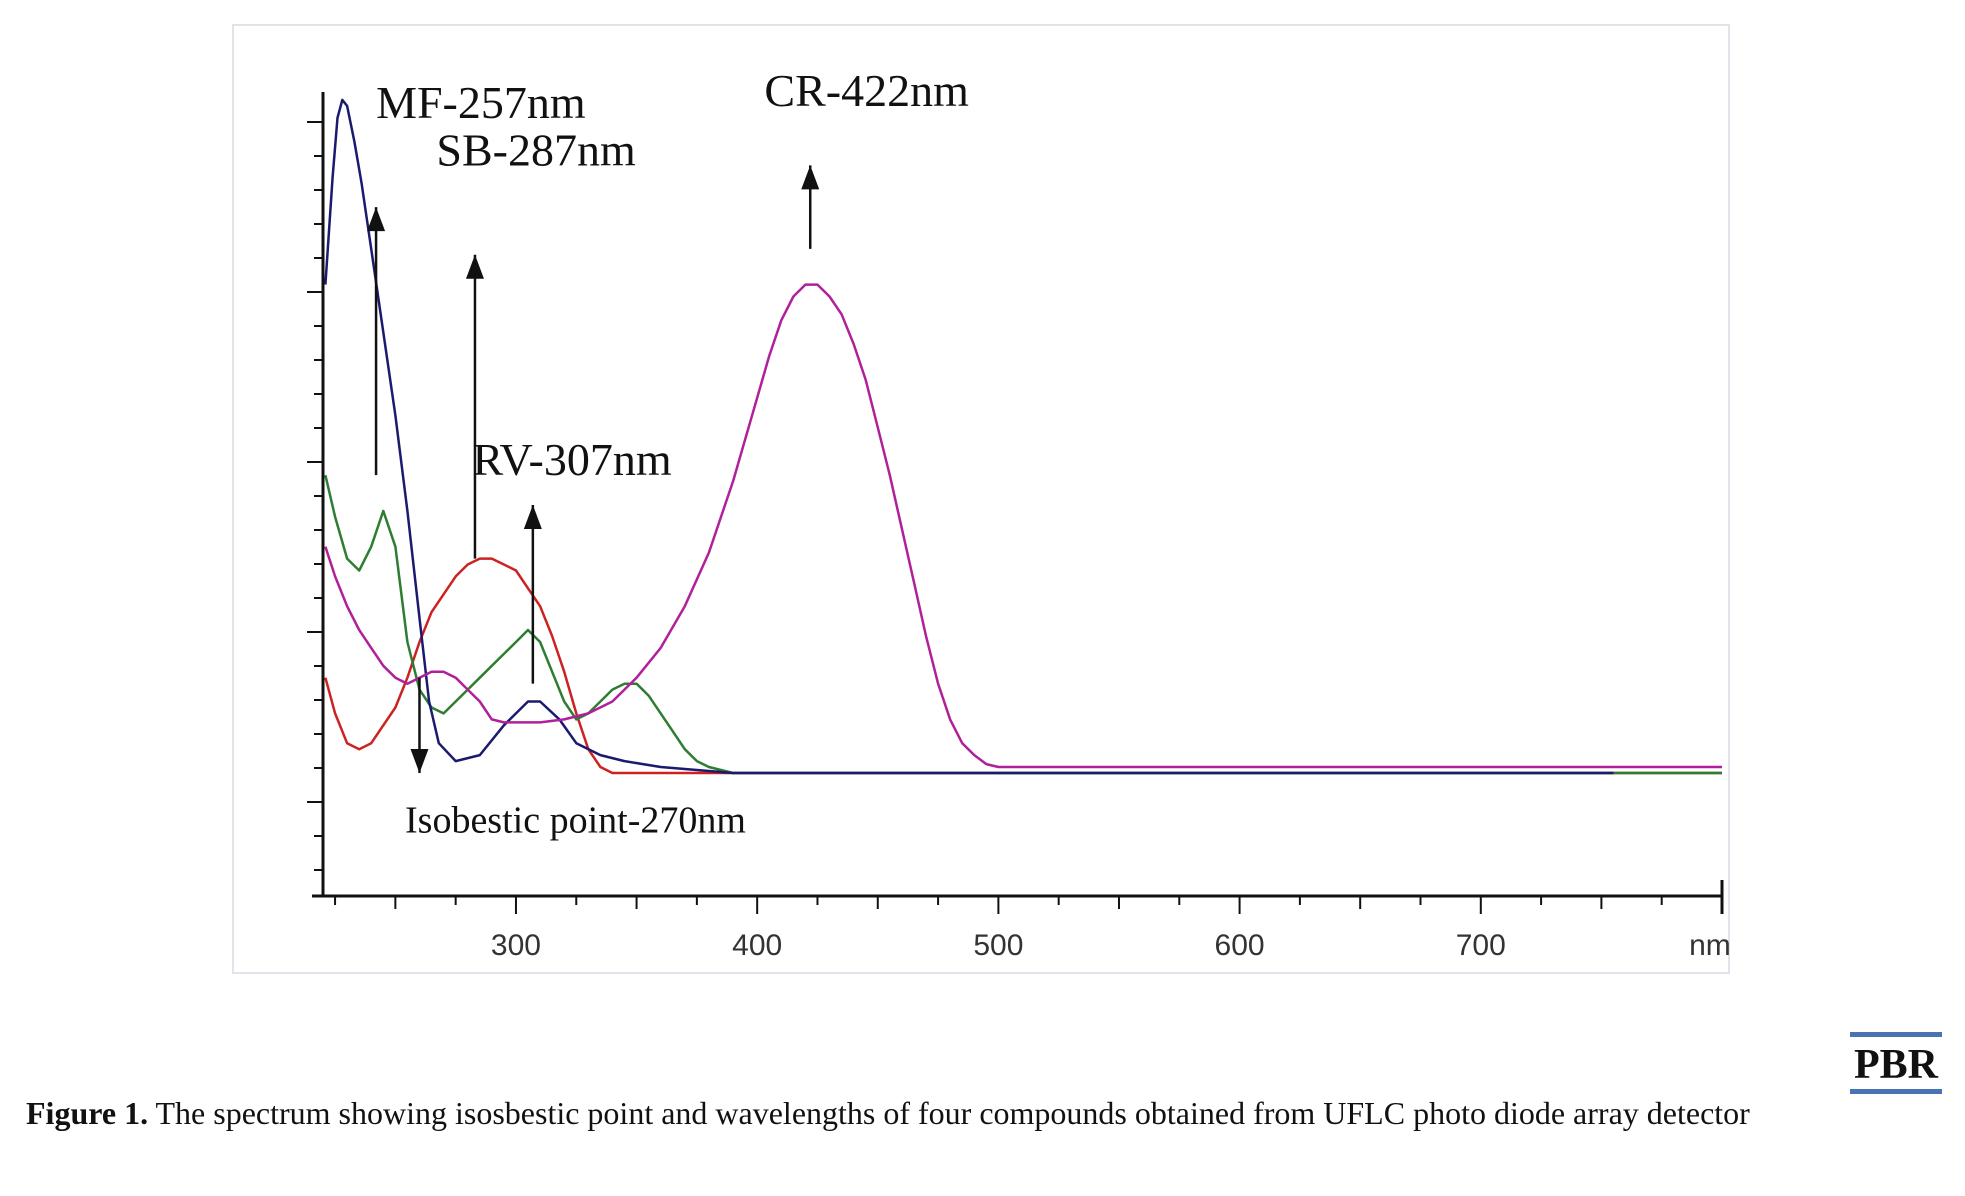 The width and height of the screenshot is (1965, 1196). What do you see at coordinates (87, 1113) in the screenshot?
I see `caption-label: Figure 1.` at bounding box center [87, 1113].